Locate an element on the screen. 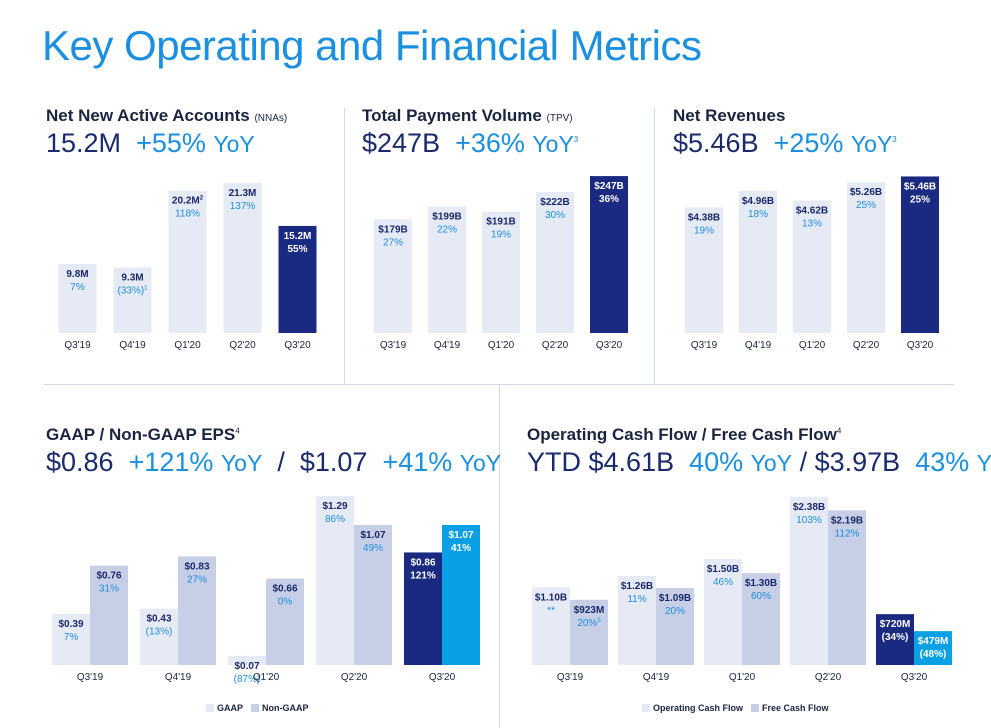 The image size is (991, 728). bar-Operating Cash Flow-Q4'19 is located at coordinates (637, 620).